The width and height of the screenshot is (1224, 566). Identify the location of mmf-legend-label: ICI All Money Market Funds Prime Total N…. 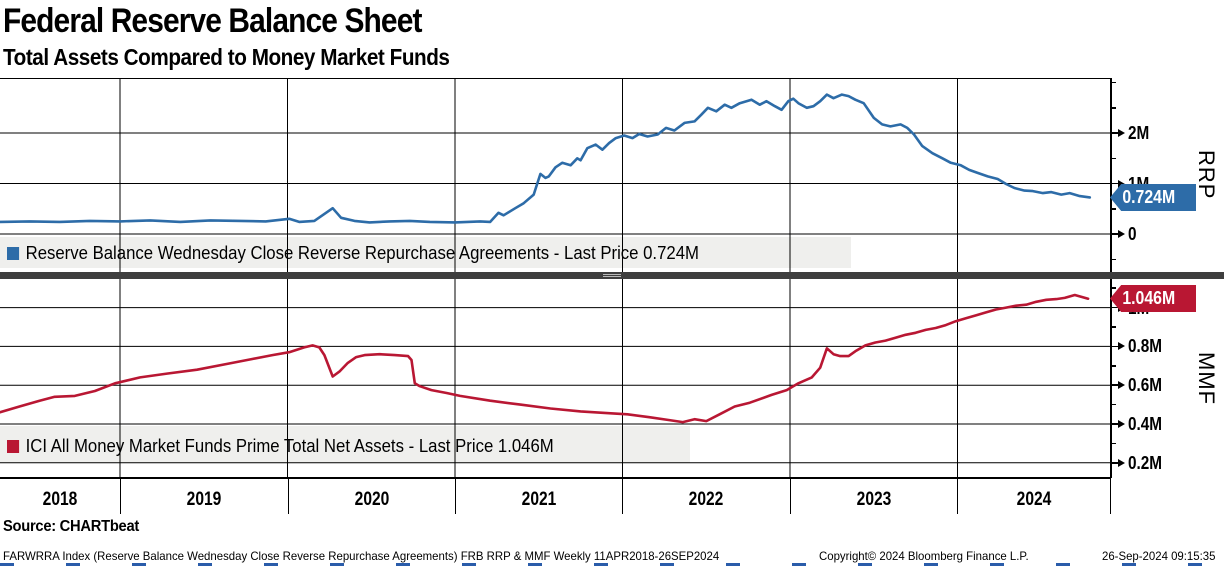
(289, 445).